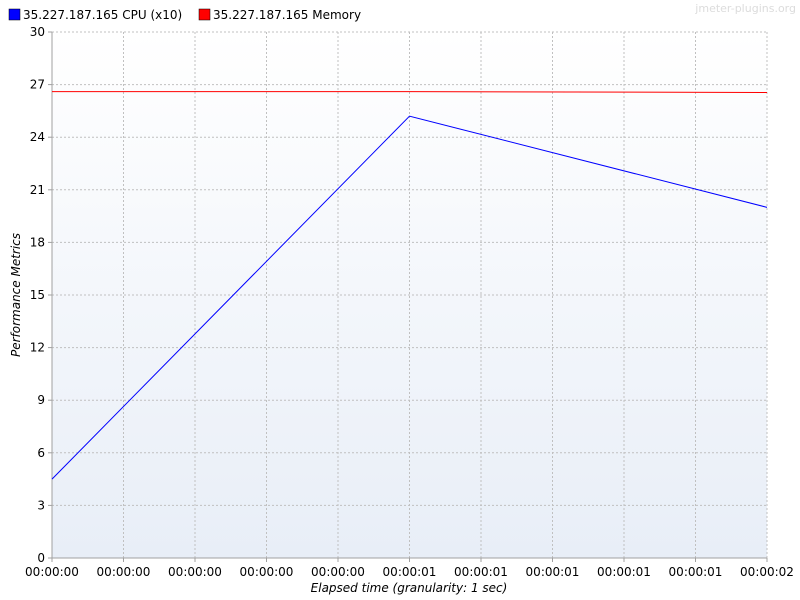  What do you see at coordinates (37, 348) in the screenshot?
I see `y-tick-label: 12` at bounding box center [37, 348].